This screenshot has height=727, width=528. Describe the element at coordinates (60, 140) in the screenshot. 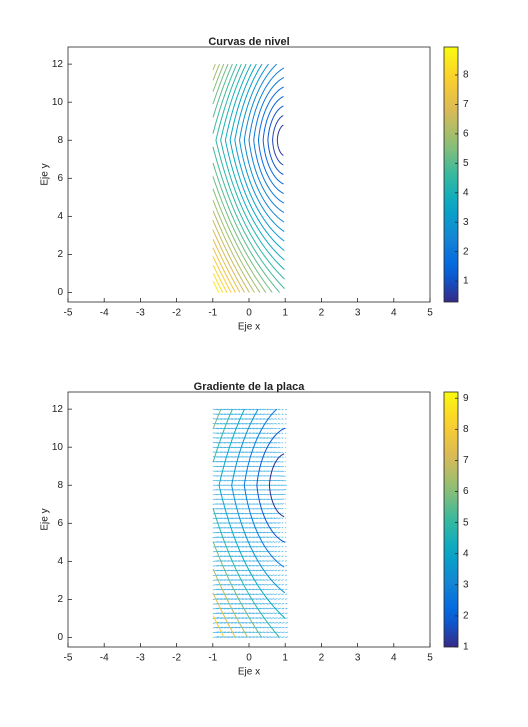

I see `y-tick-label: 8` at that location.